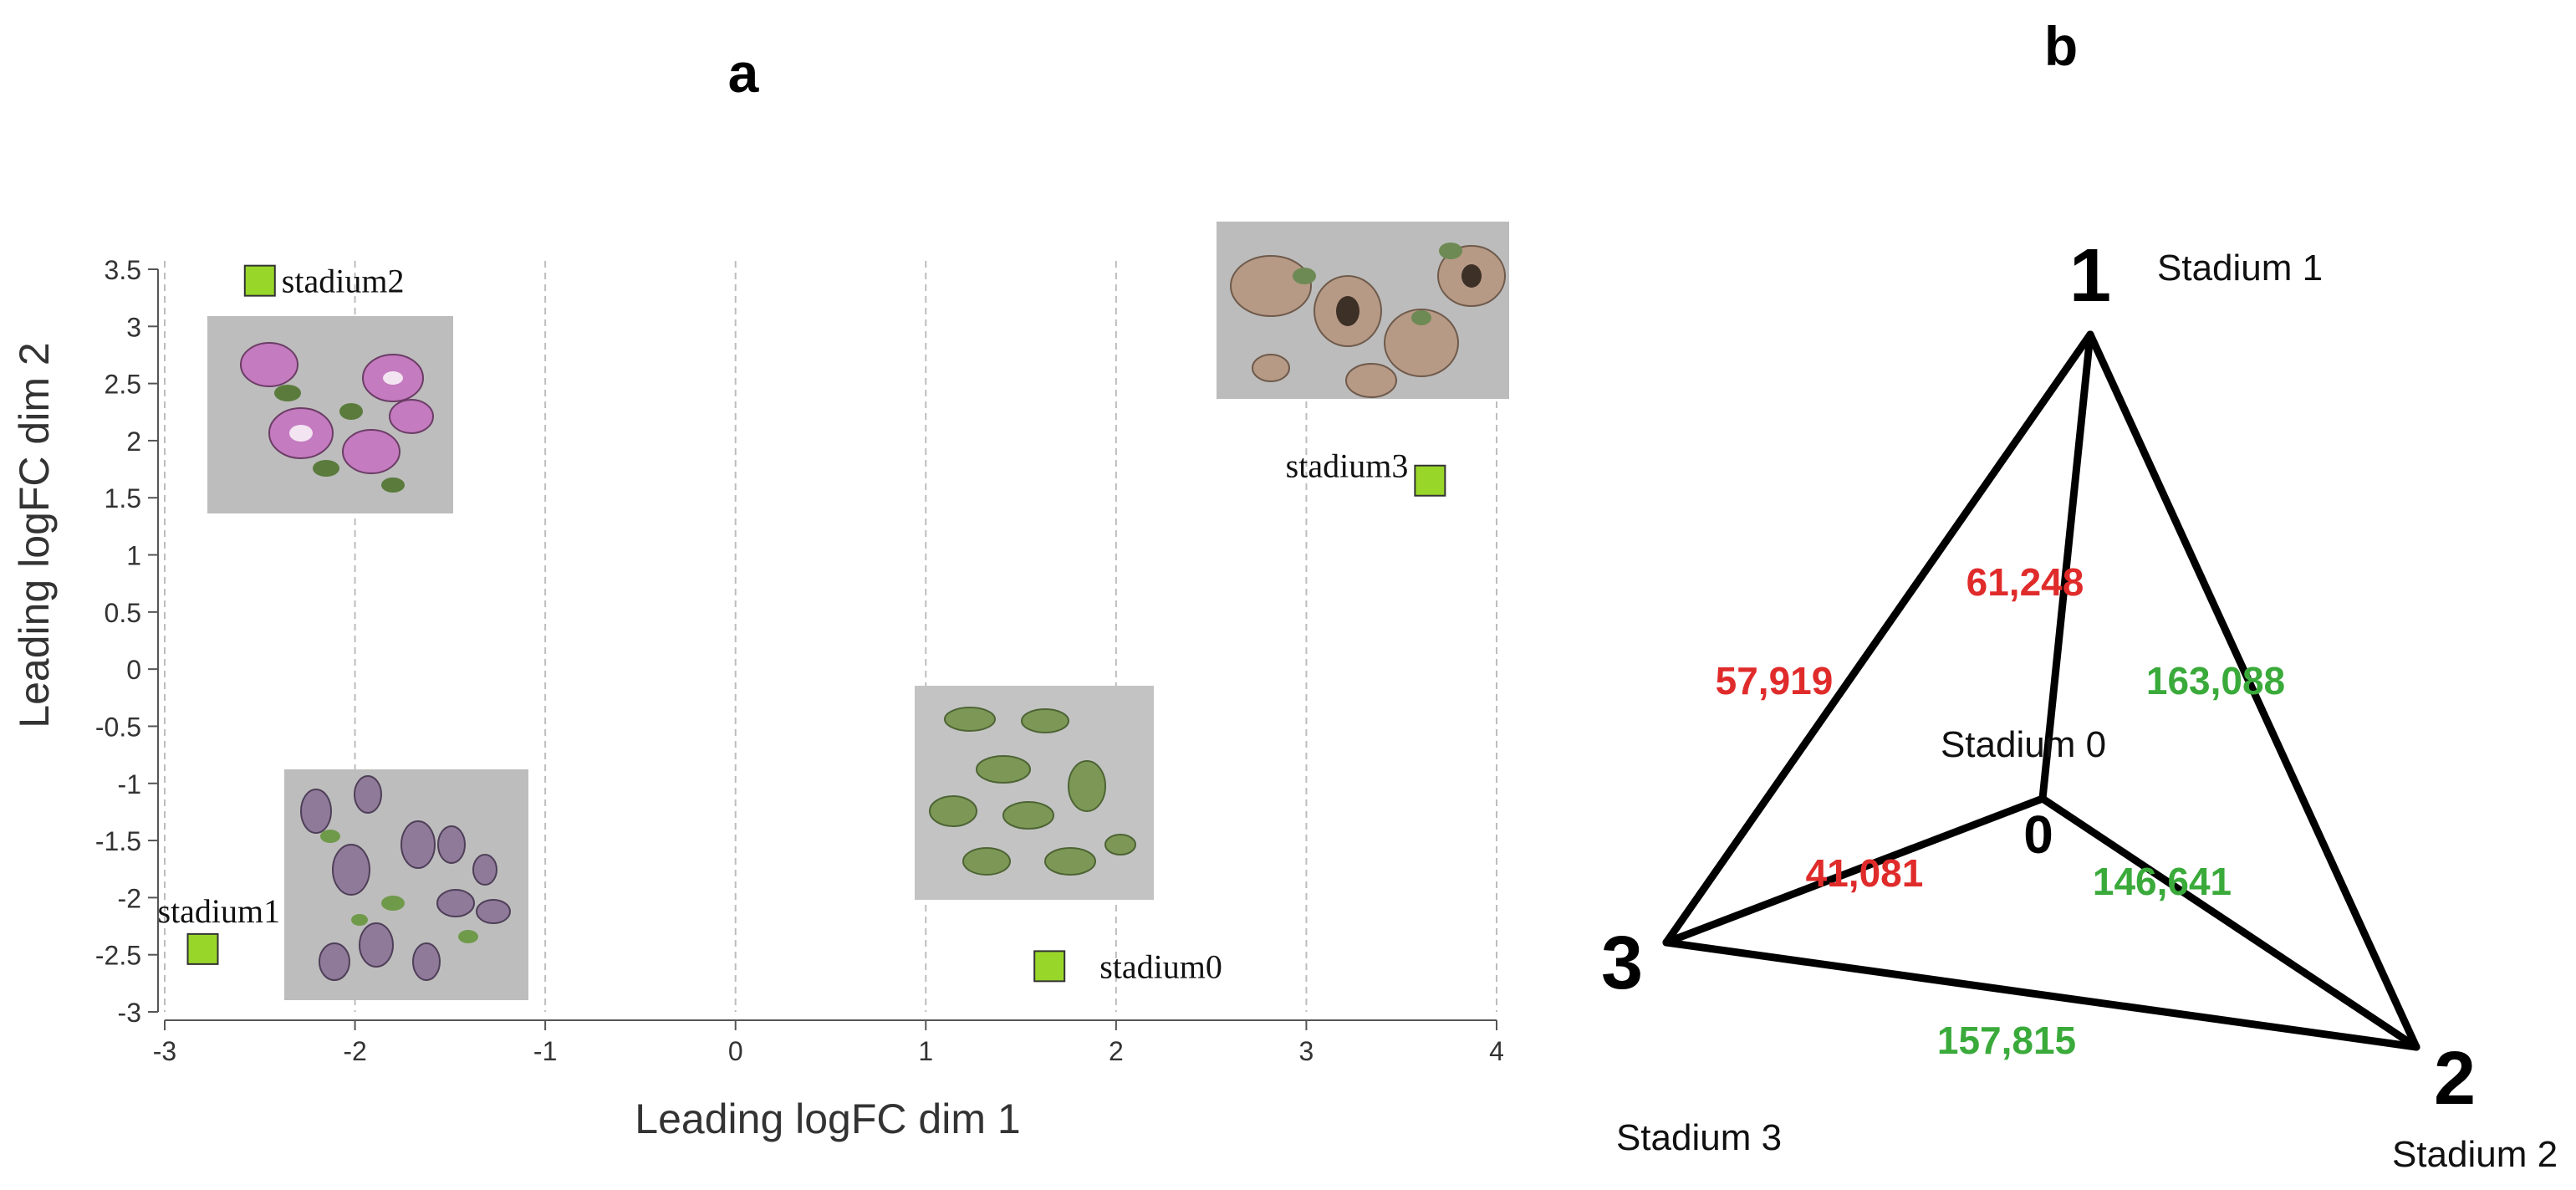  Describe the element at coordinates (133, 556) in the screenshot. I see `y-tick-label: 1` at that location.